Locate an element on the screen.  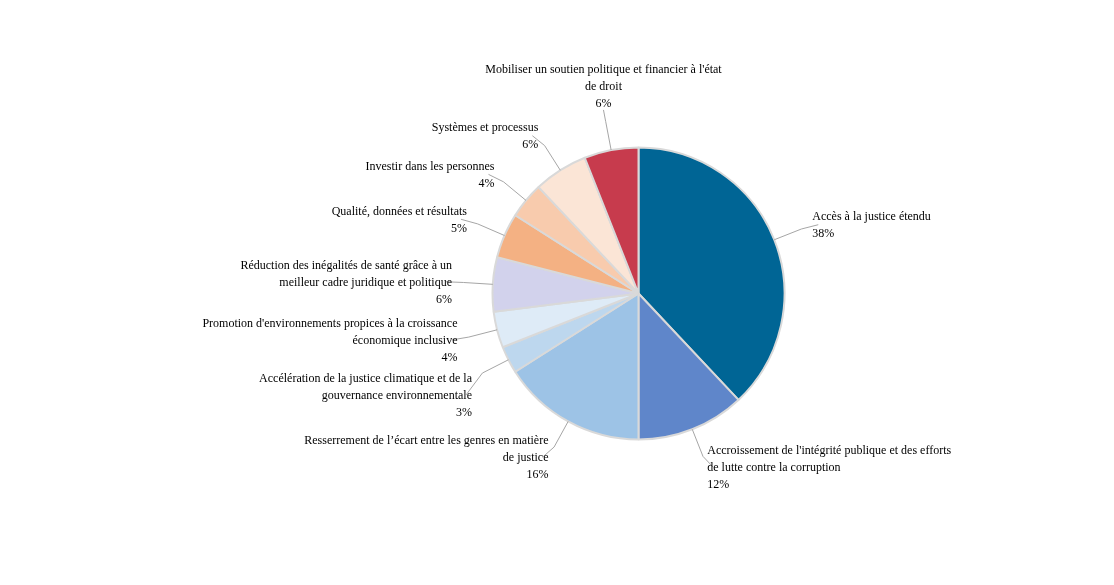
data-label: 5% is located at coordinates (458, 227).